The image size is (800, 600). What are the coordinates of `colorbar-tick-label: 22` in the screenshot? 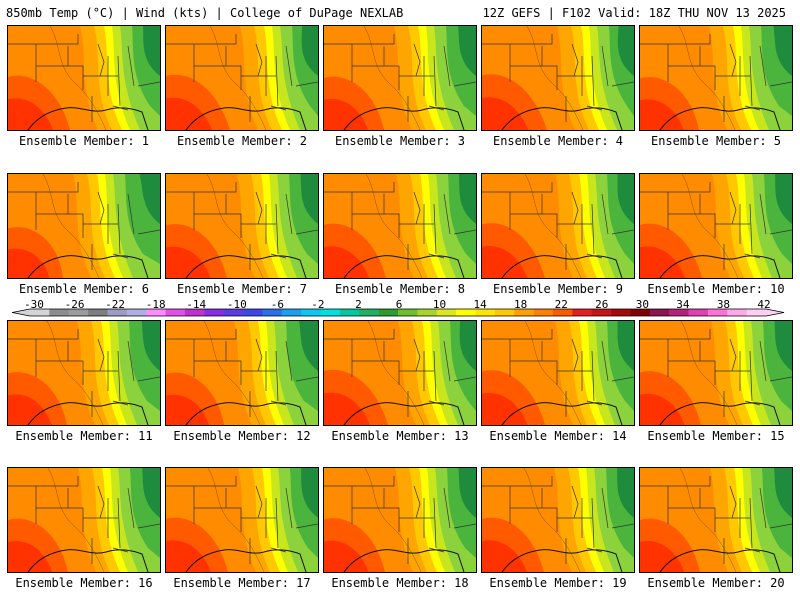 It's located at (561, 304).